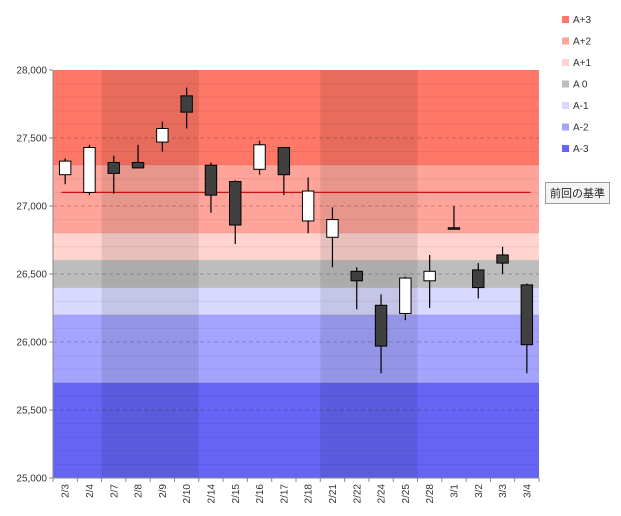  I want to click on x-tick-label: 2/25, so click(406, 494).